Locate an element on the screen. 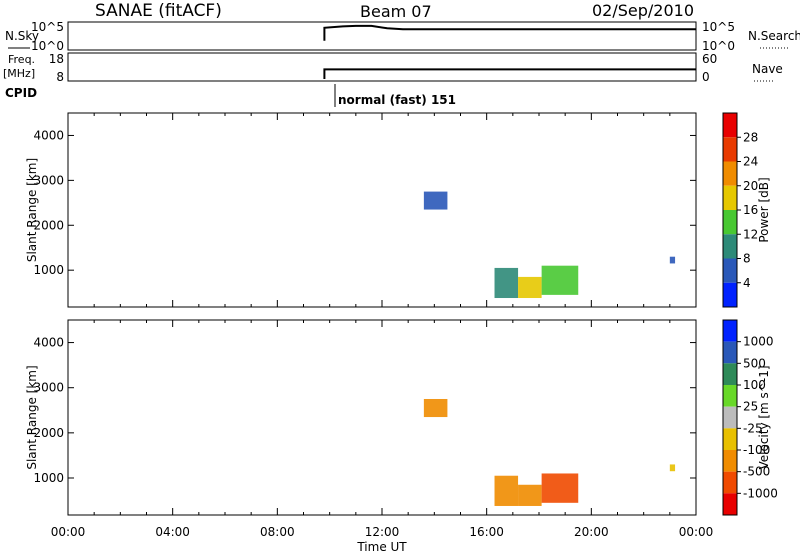 This screenshot has height=554, width=800. nave-tick-top: 60 is located at coordinates (709, 59).